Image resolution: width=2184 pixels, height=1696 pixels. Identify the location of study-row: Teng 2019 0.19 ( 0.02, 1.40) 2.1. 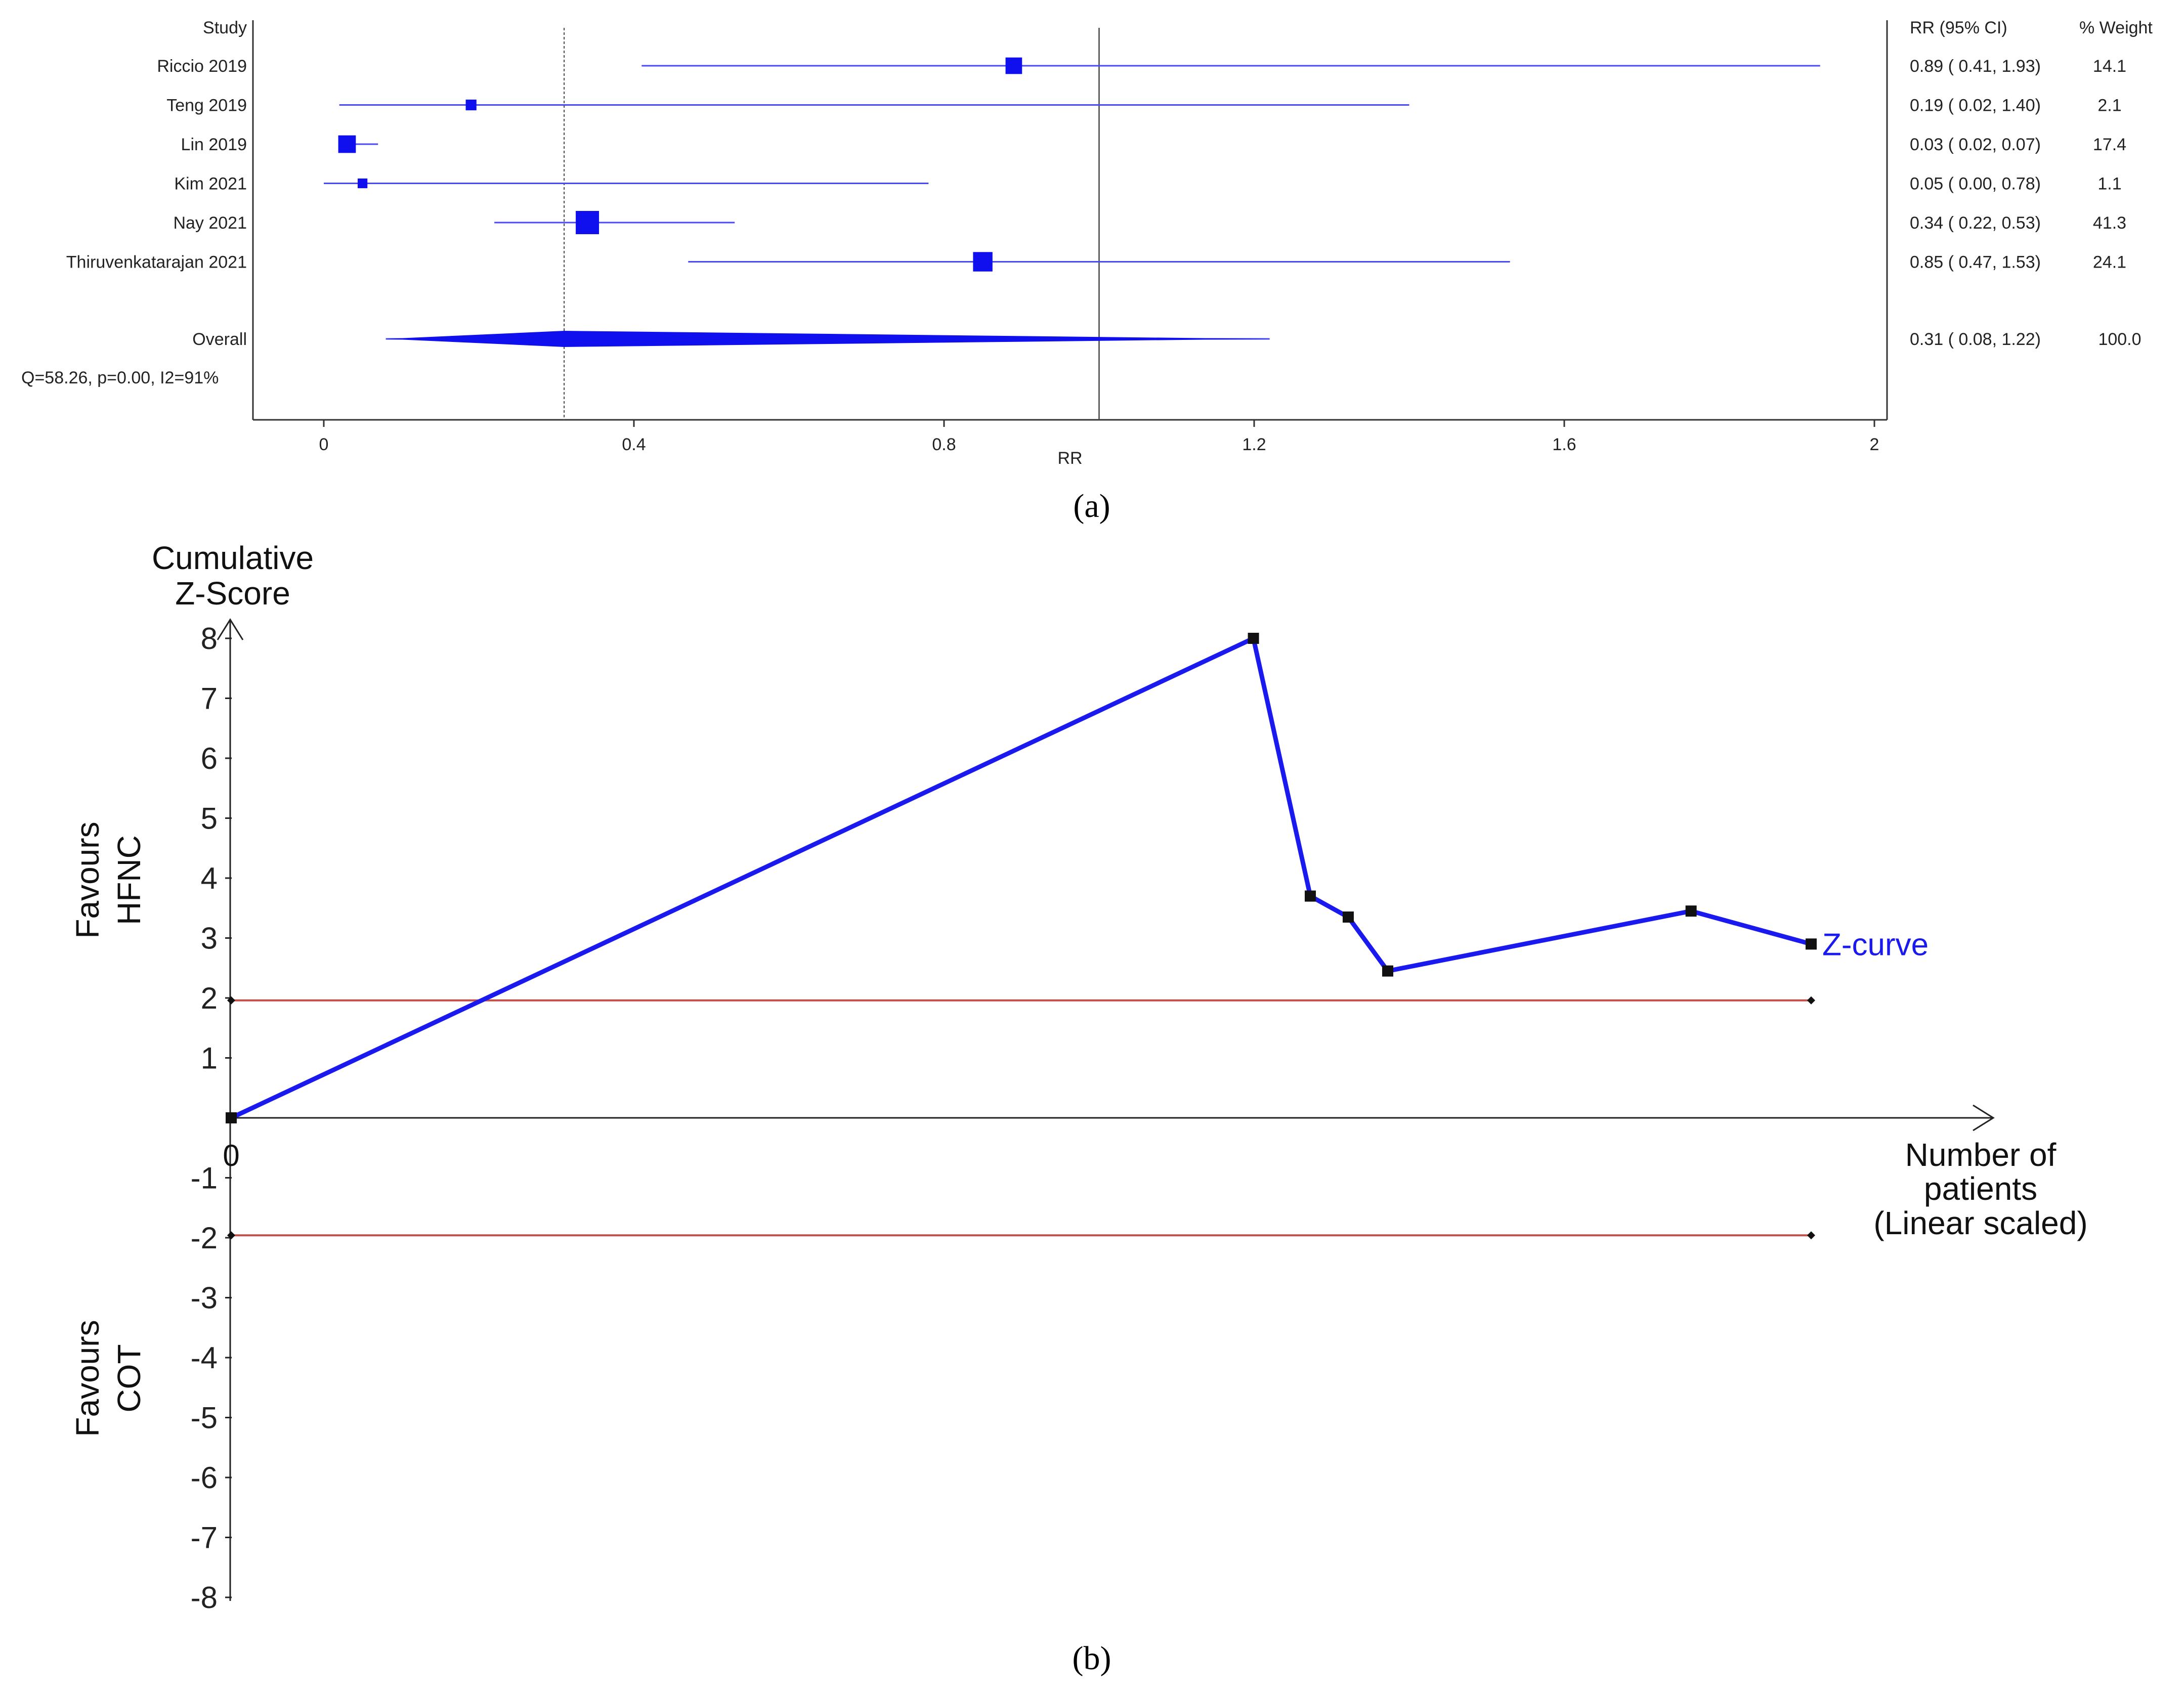
(1144, 105).